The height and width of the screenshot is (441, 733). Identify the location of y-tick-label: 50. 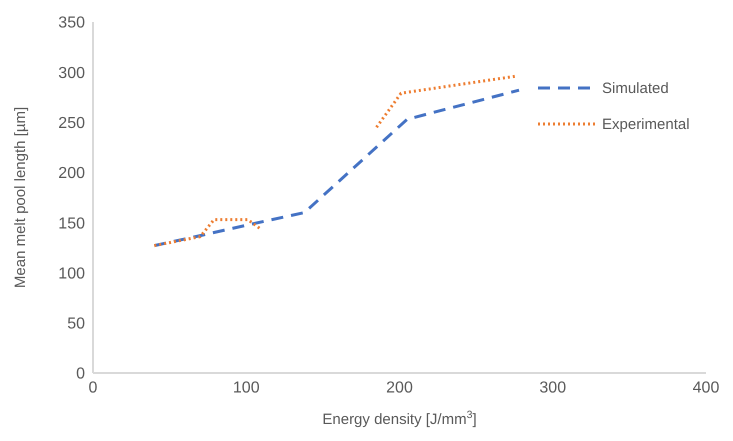
(76, 324).